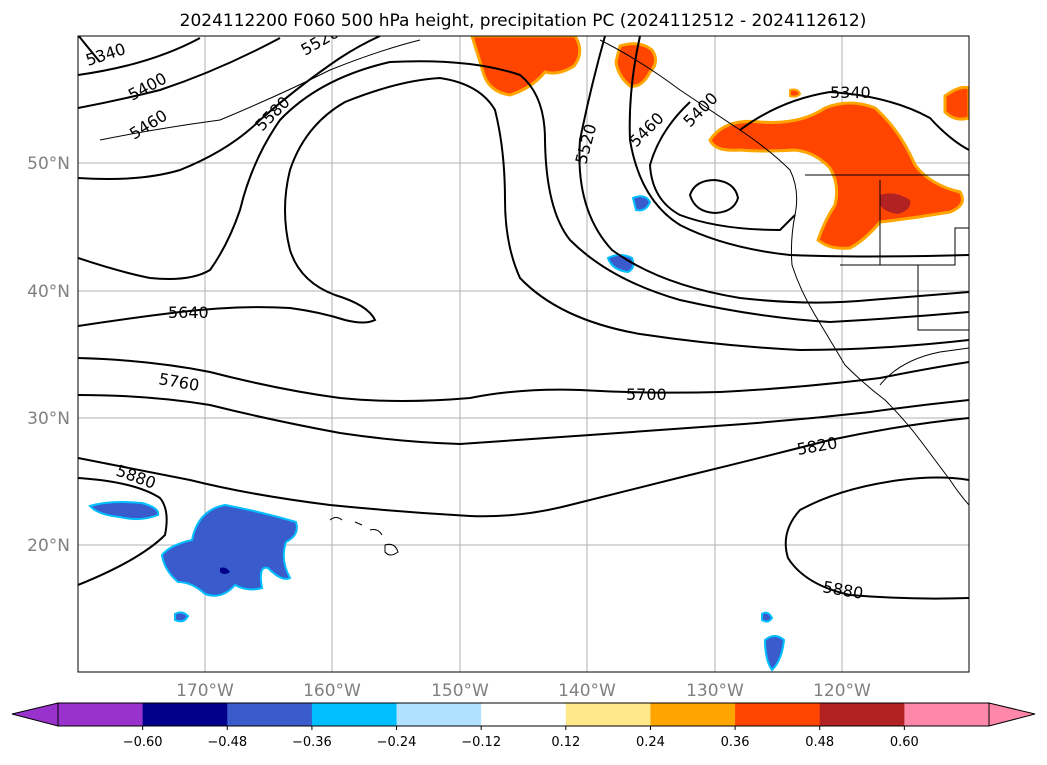  What do you see at coordinates (48, 292) in the screenshot?
I see `lat-label-40n: 40°N` at bounding box center [48, 292].